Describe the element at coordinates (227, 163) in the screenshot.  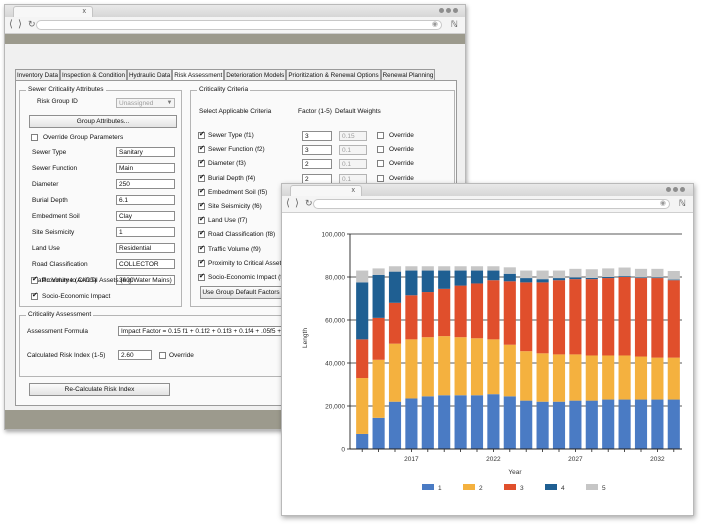
I see `criteria-label: Diameter (f3)` at that location.